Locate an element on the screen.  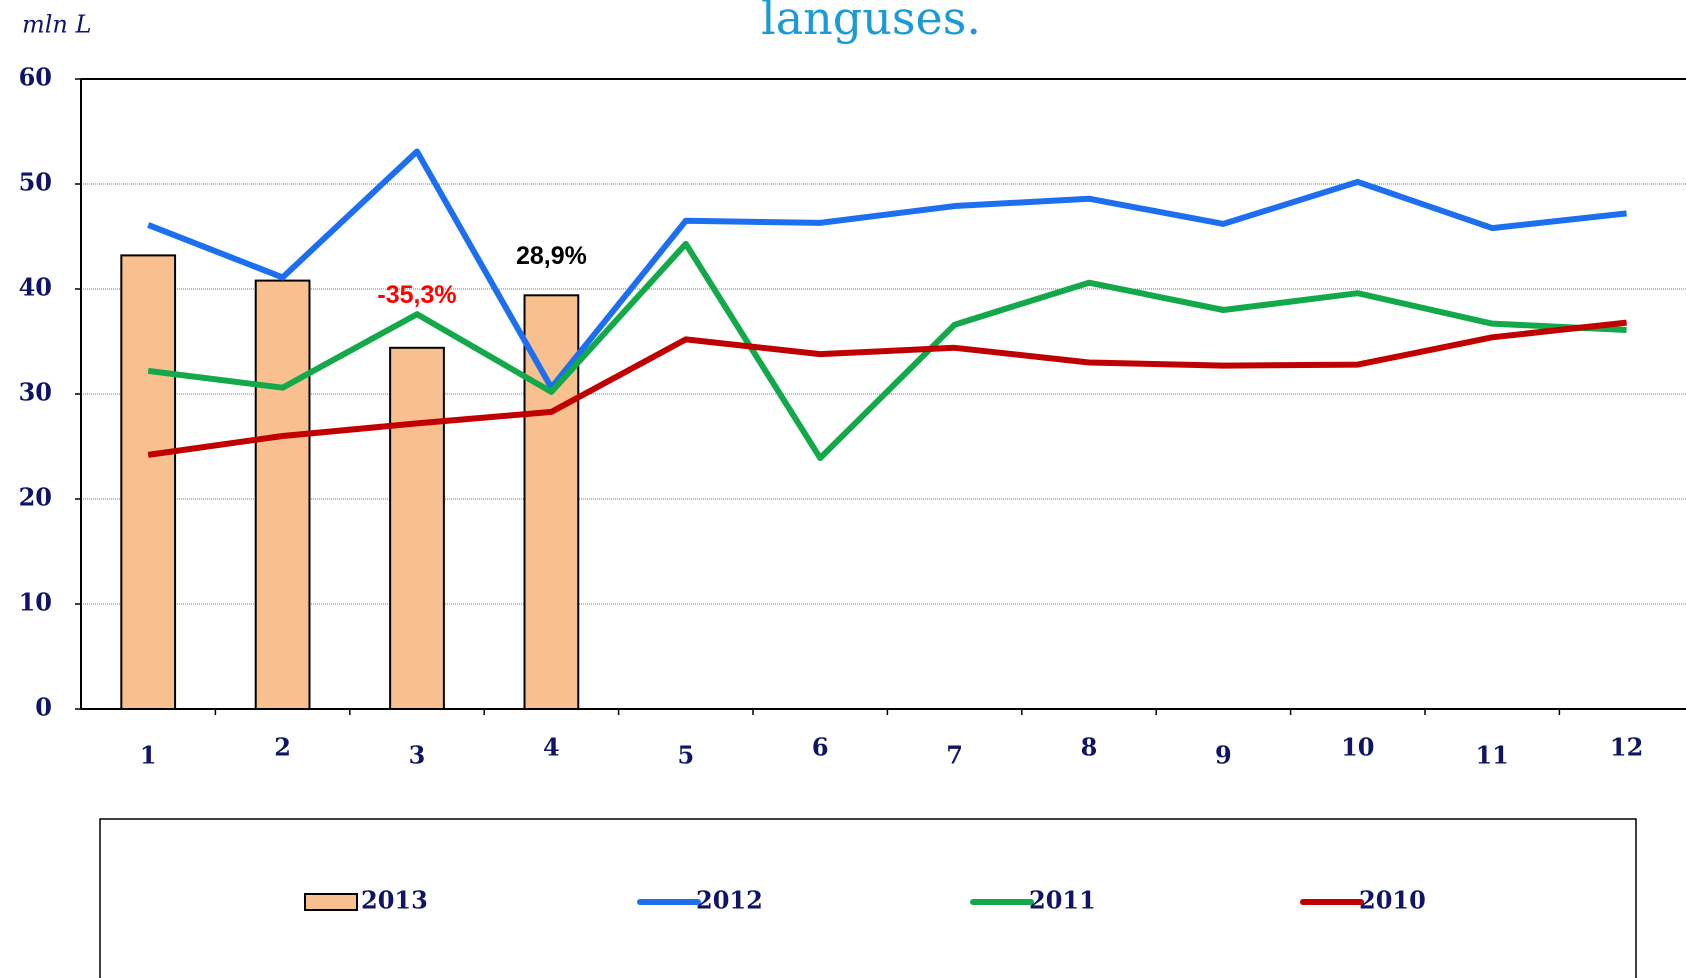
x-tick-label: 1 is located at coordinates (148, 755).